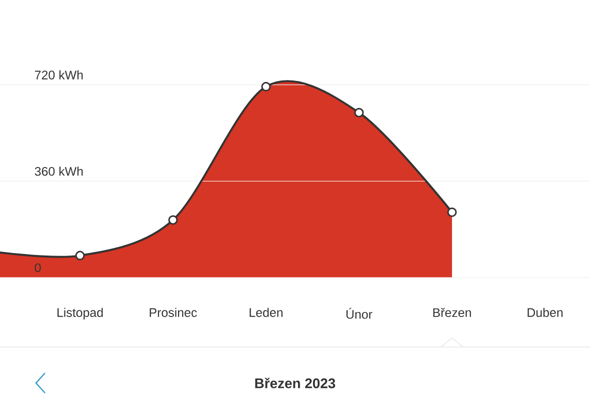 The image size is (590, 400). What do you see at coordinates (452, 313) in the screenshot?
I see `x-tick-label: Březen` at bounding box center [452, 313].